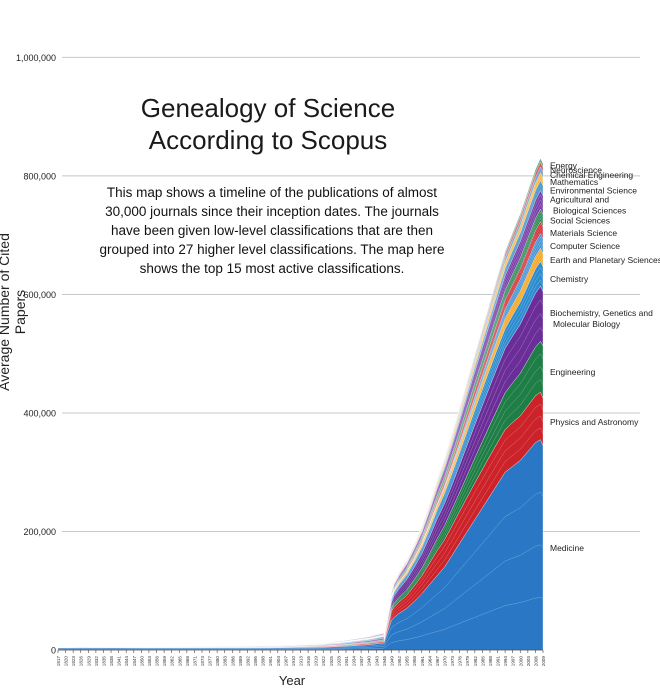  What do you see at coordinates (240, 661) in the screenshot?
I see `x-tick-label: 1889` at bounding box center [240, 661].